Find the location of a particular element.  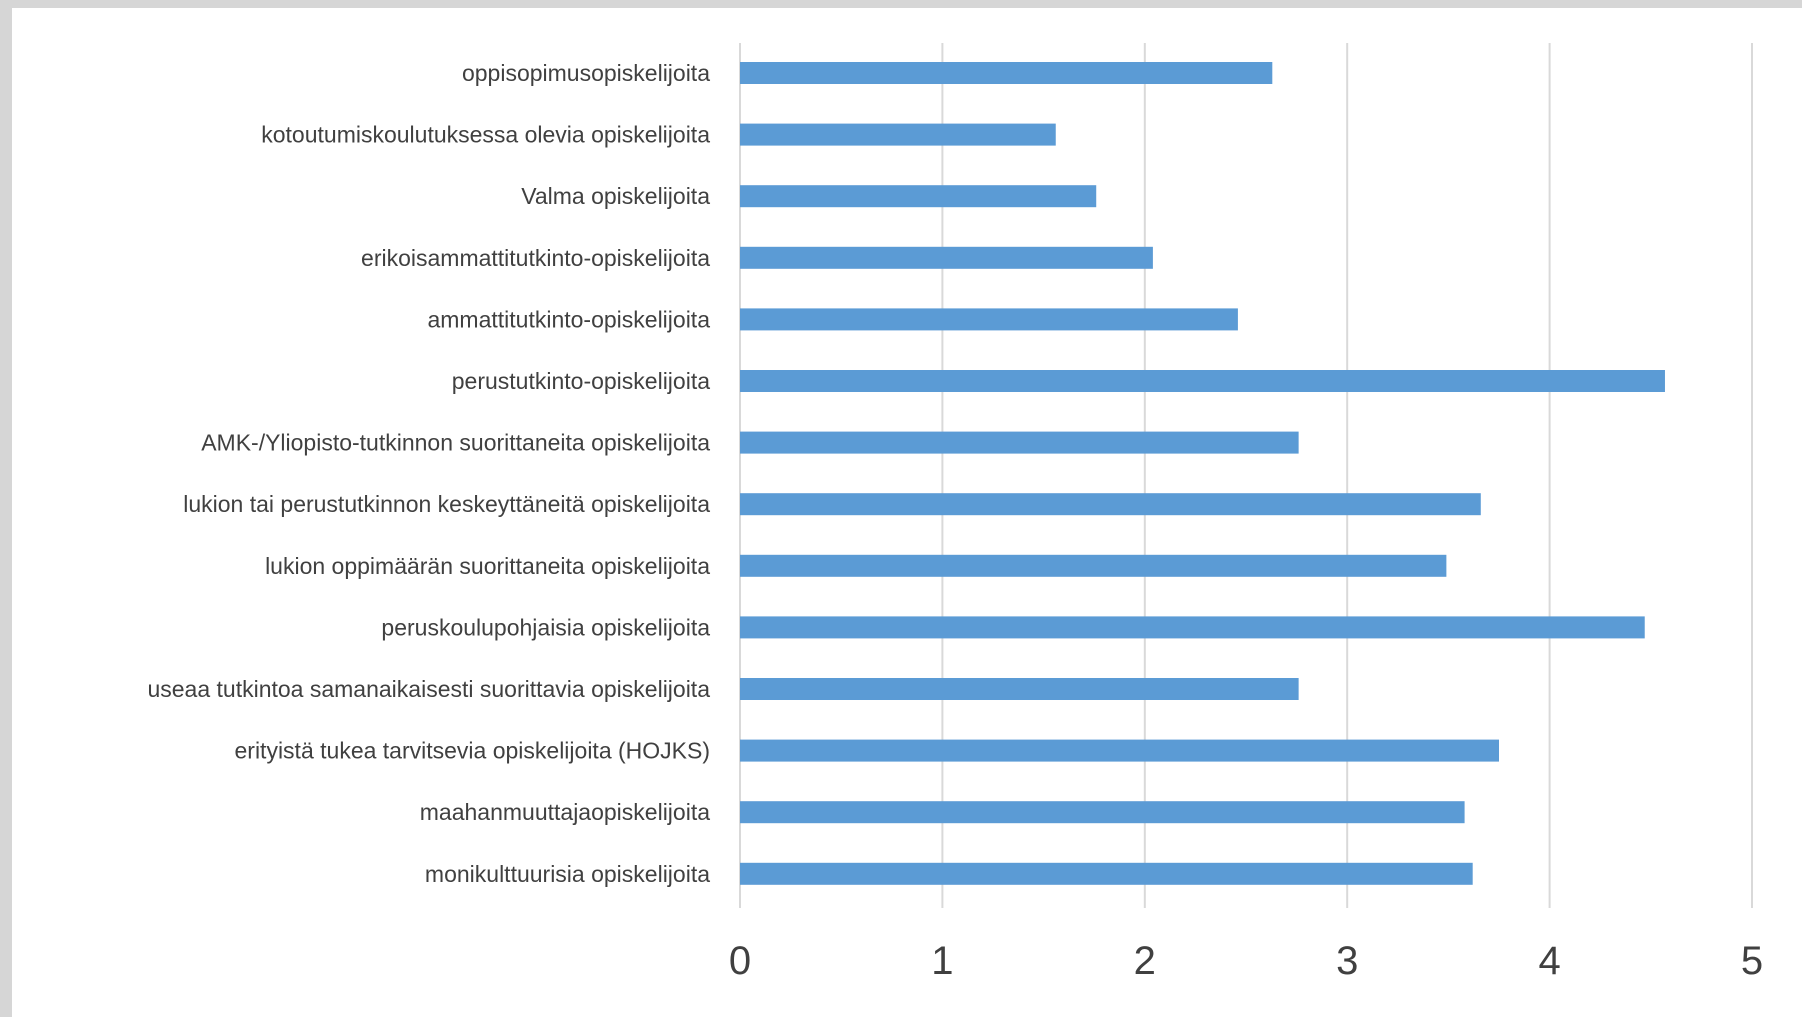

tick-label-3: 3 is located at coordinates (1347, 961).